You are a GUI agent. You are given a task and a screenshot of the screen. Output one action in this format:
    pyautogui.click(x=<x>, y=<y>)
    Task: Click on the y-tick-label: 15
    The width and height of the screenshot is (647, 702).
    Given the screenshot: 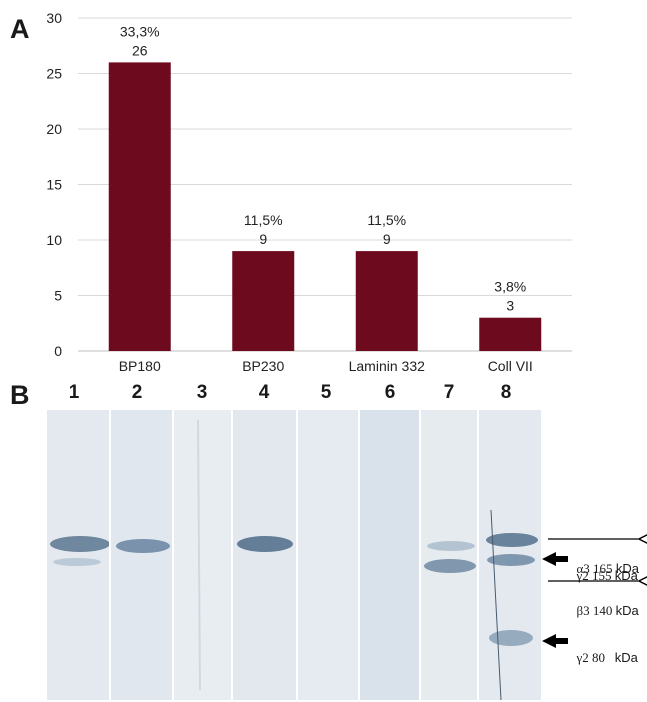 What is the action you would take?
    pyautogui.click(x=54, y=185)
    